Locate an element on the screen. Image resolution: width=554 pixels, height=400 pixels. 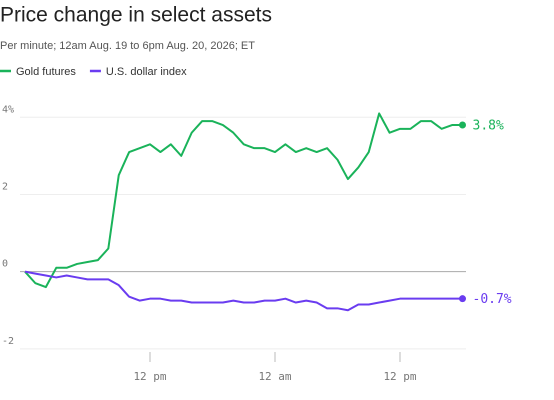
value-label: 3.8% is located at coordinates (488, 126).